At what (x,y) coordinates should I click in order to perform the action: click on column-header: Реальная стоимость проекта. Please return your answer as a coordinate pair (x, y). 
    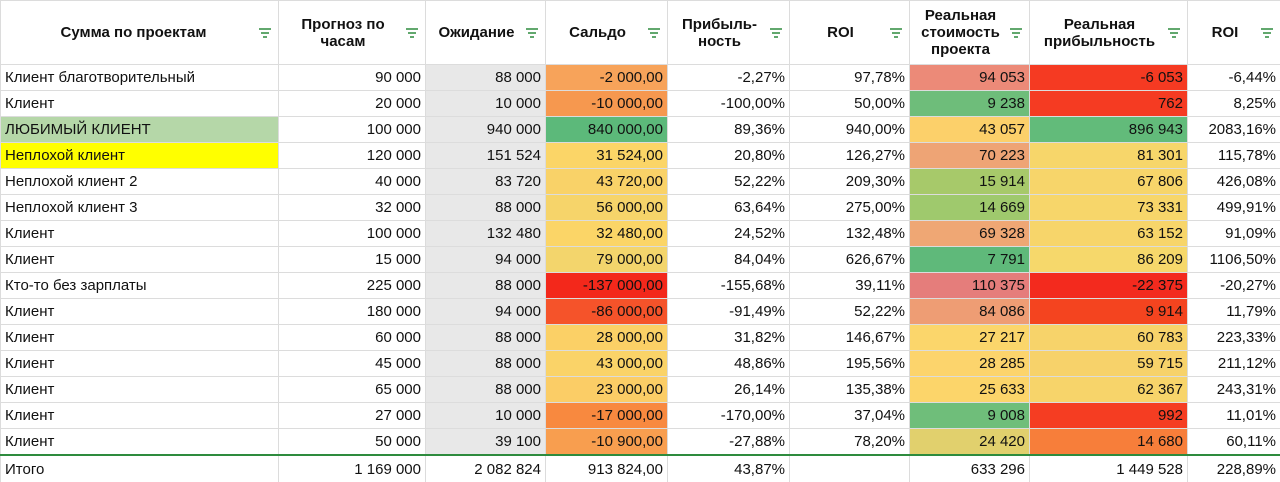
    Looking at the image, I should click on (969, 32).